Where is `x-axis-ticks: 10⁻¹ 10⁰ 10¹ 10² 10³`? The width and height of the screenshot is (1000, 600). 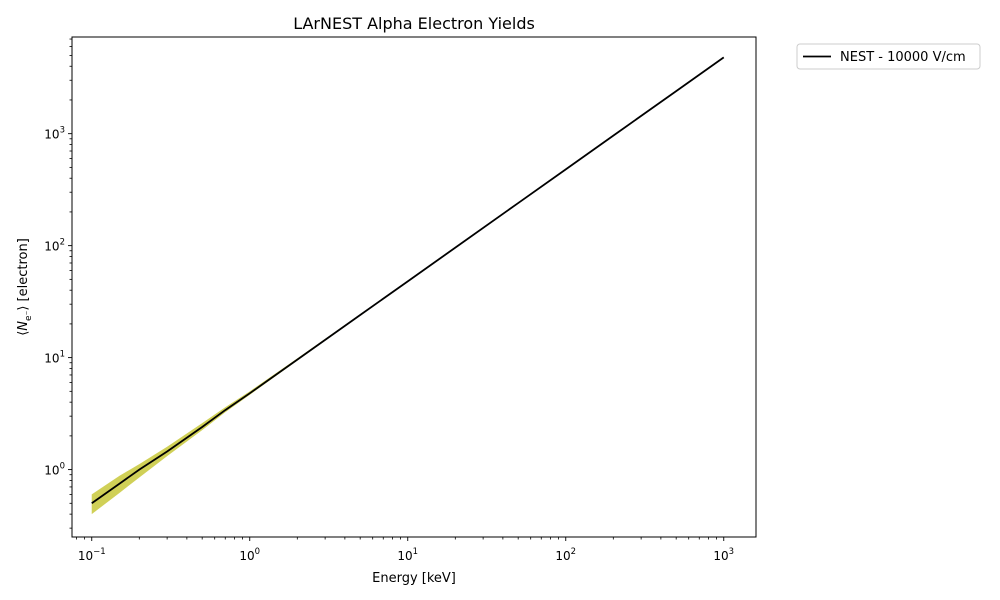 x-axis-ticks: 10⁻¹ 10⁰ 10¹ 10² 10³ is located at coordinates (405, 550).